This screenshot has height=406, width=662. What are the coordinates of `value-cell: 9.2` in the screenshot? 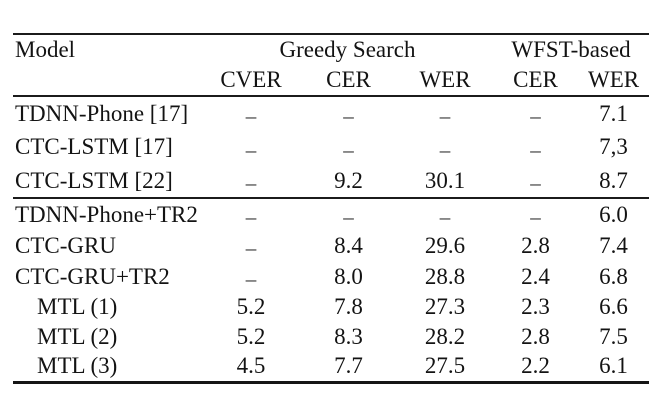 It's located at (348, 180).